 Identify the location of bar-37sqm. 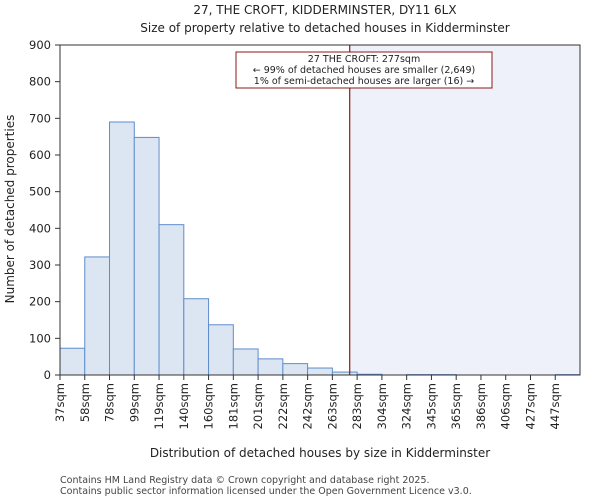
(72, 361).